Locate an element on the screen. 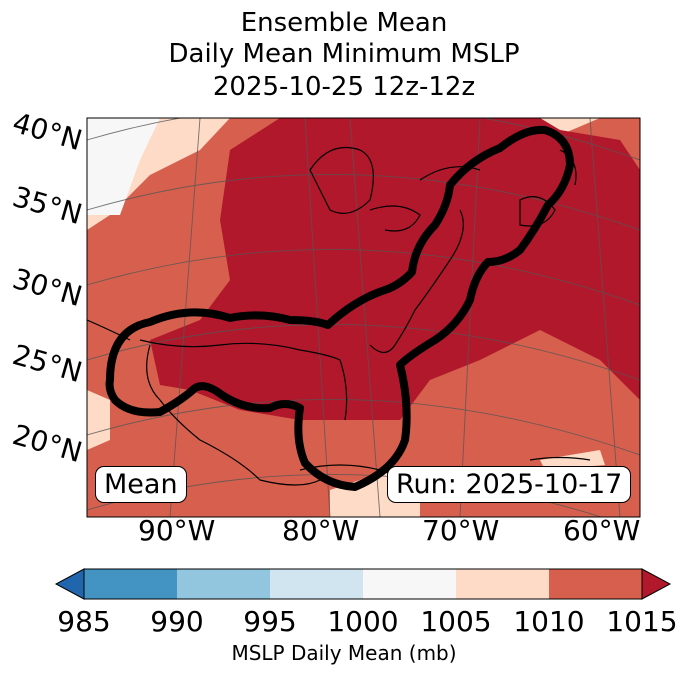 The width and height of the screenshot is (688, 674). field-1005-se is located at coordinates (572, 460).